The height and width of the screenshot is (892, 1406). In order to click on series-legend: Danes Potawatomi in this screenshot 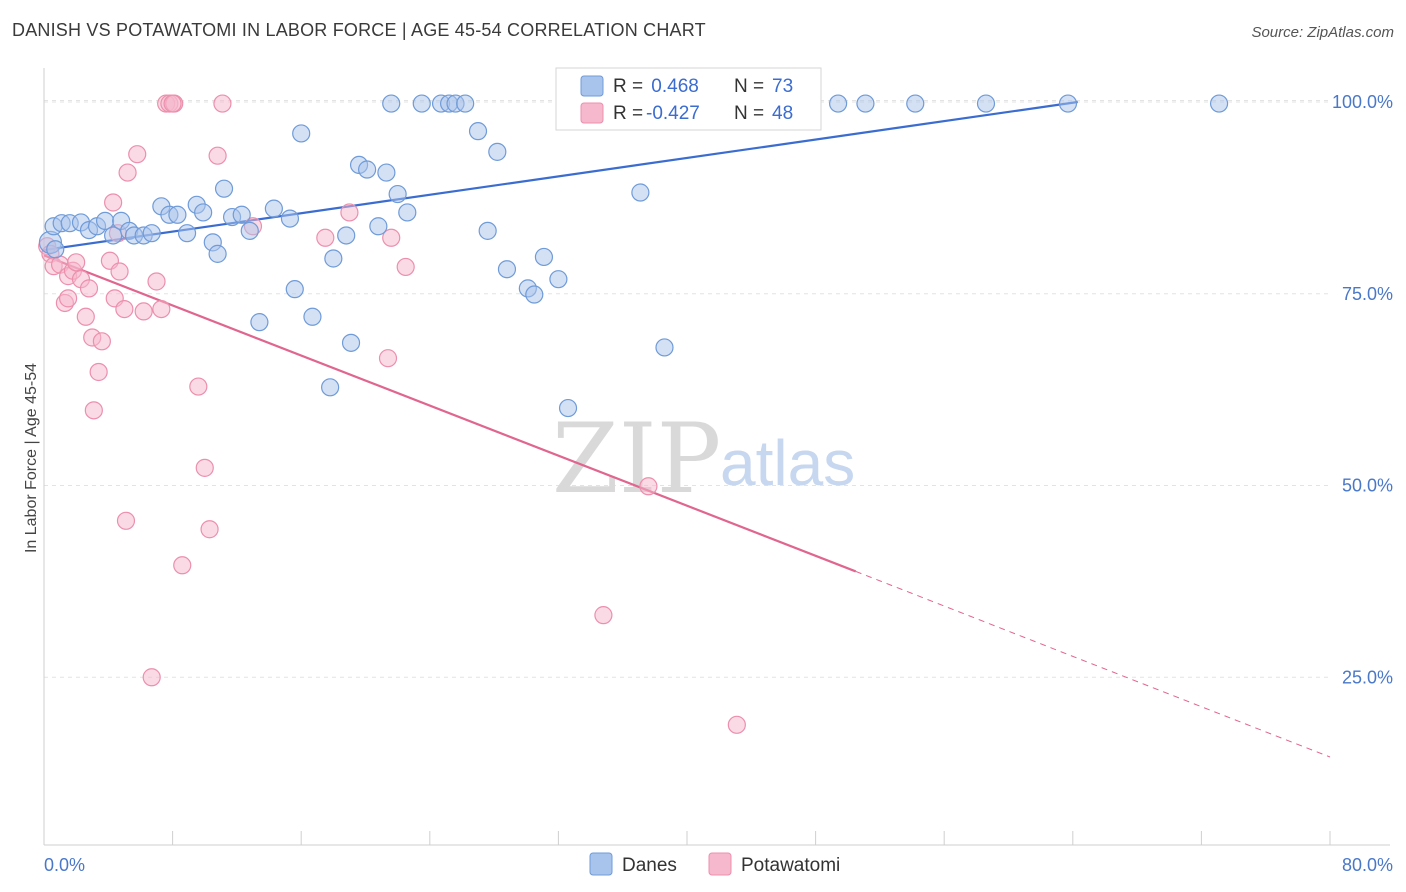, I will do `click(714, 864)`.